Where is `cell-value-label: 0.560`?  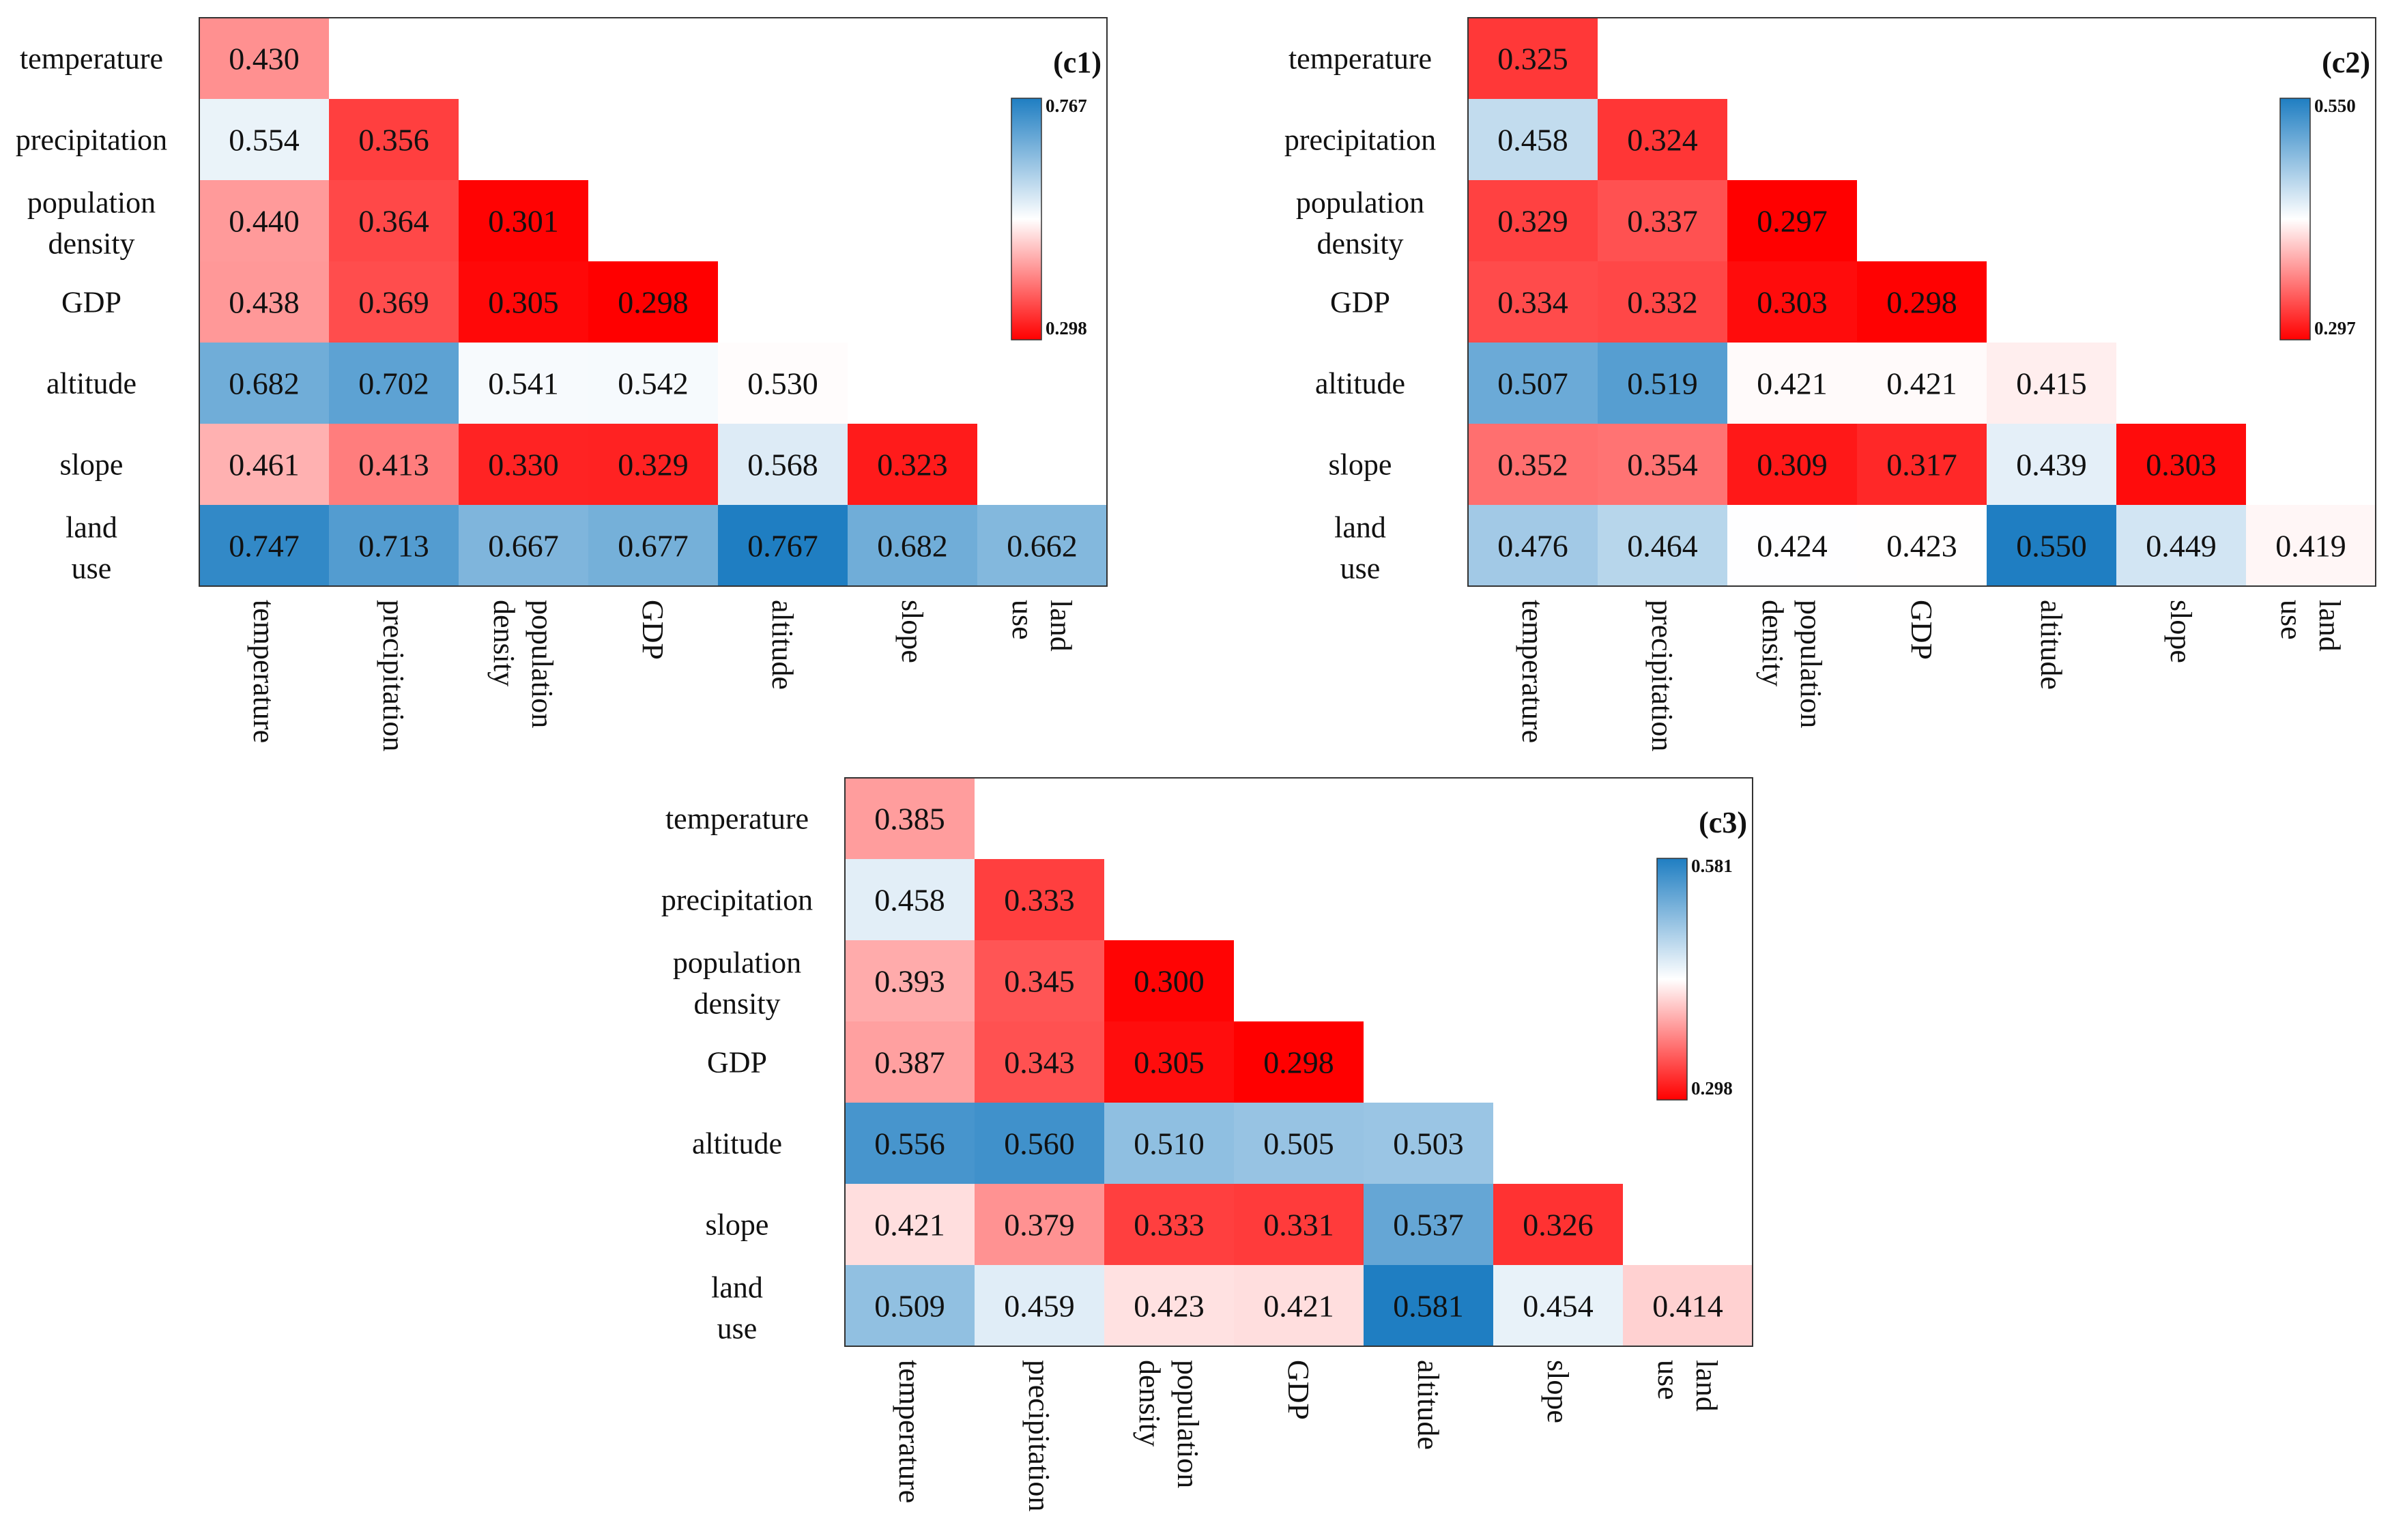
cell-value-label: 0.560 is located at coordinates (1039, 1144).